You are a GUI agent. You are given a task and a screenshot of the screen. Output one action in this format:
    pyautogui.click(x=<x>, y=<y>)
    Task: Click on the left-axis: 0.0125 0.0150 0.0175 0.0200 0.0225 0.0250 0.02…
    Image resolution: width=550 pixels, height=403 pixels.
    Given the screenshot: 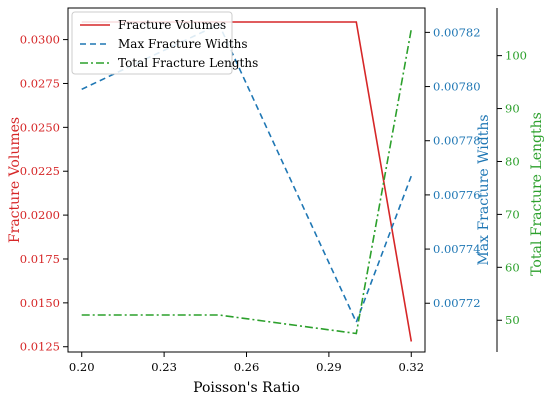 What is the action you would take?
    pyautogui.click(x=44, y=193)
    